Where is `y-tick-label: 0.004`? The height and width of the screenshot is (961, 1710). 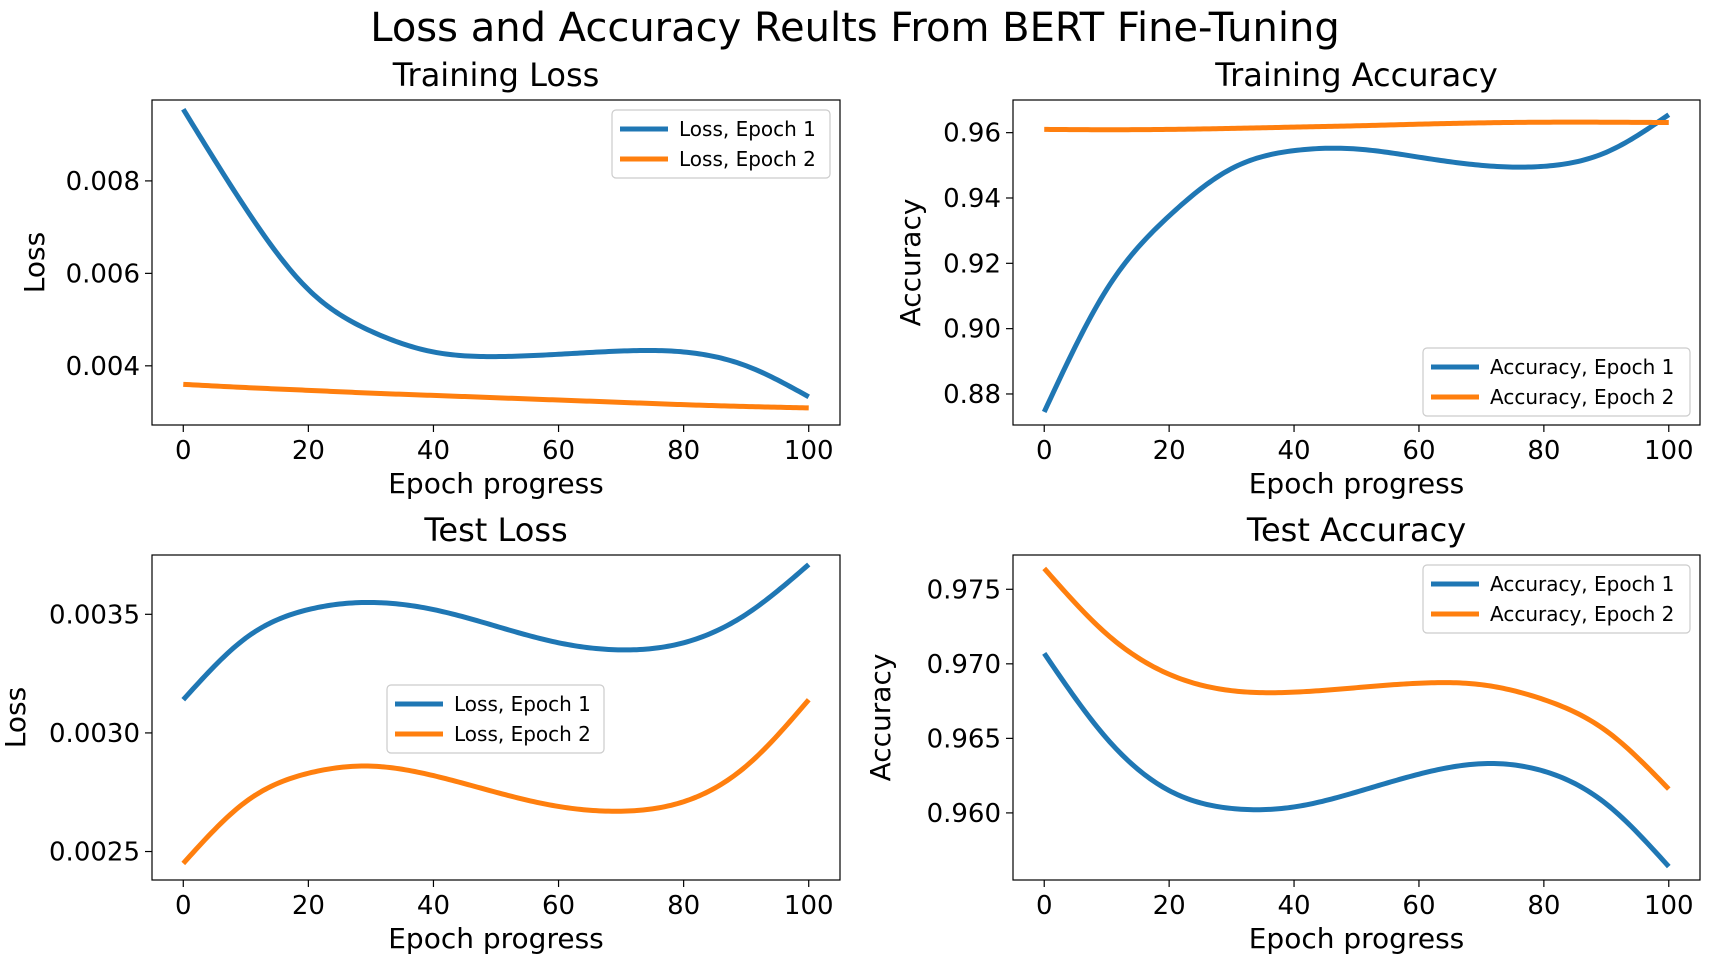 y-tick-label: 0.004 is located at coordinates (103, 367).